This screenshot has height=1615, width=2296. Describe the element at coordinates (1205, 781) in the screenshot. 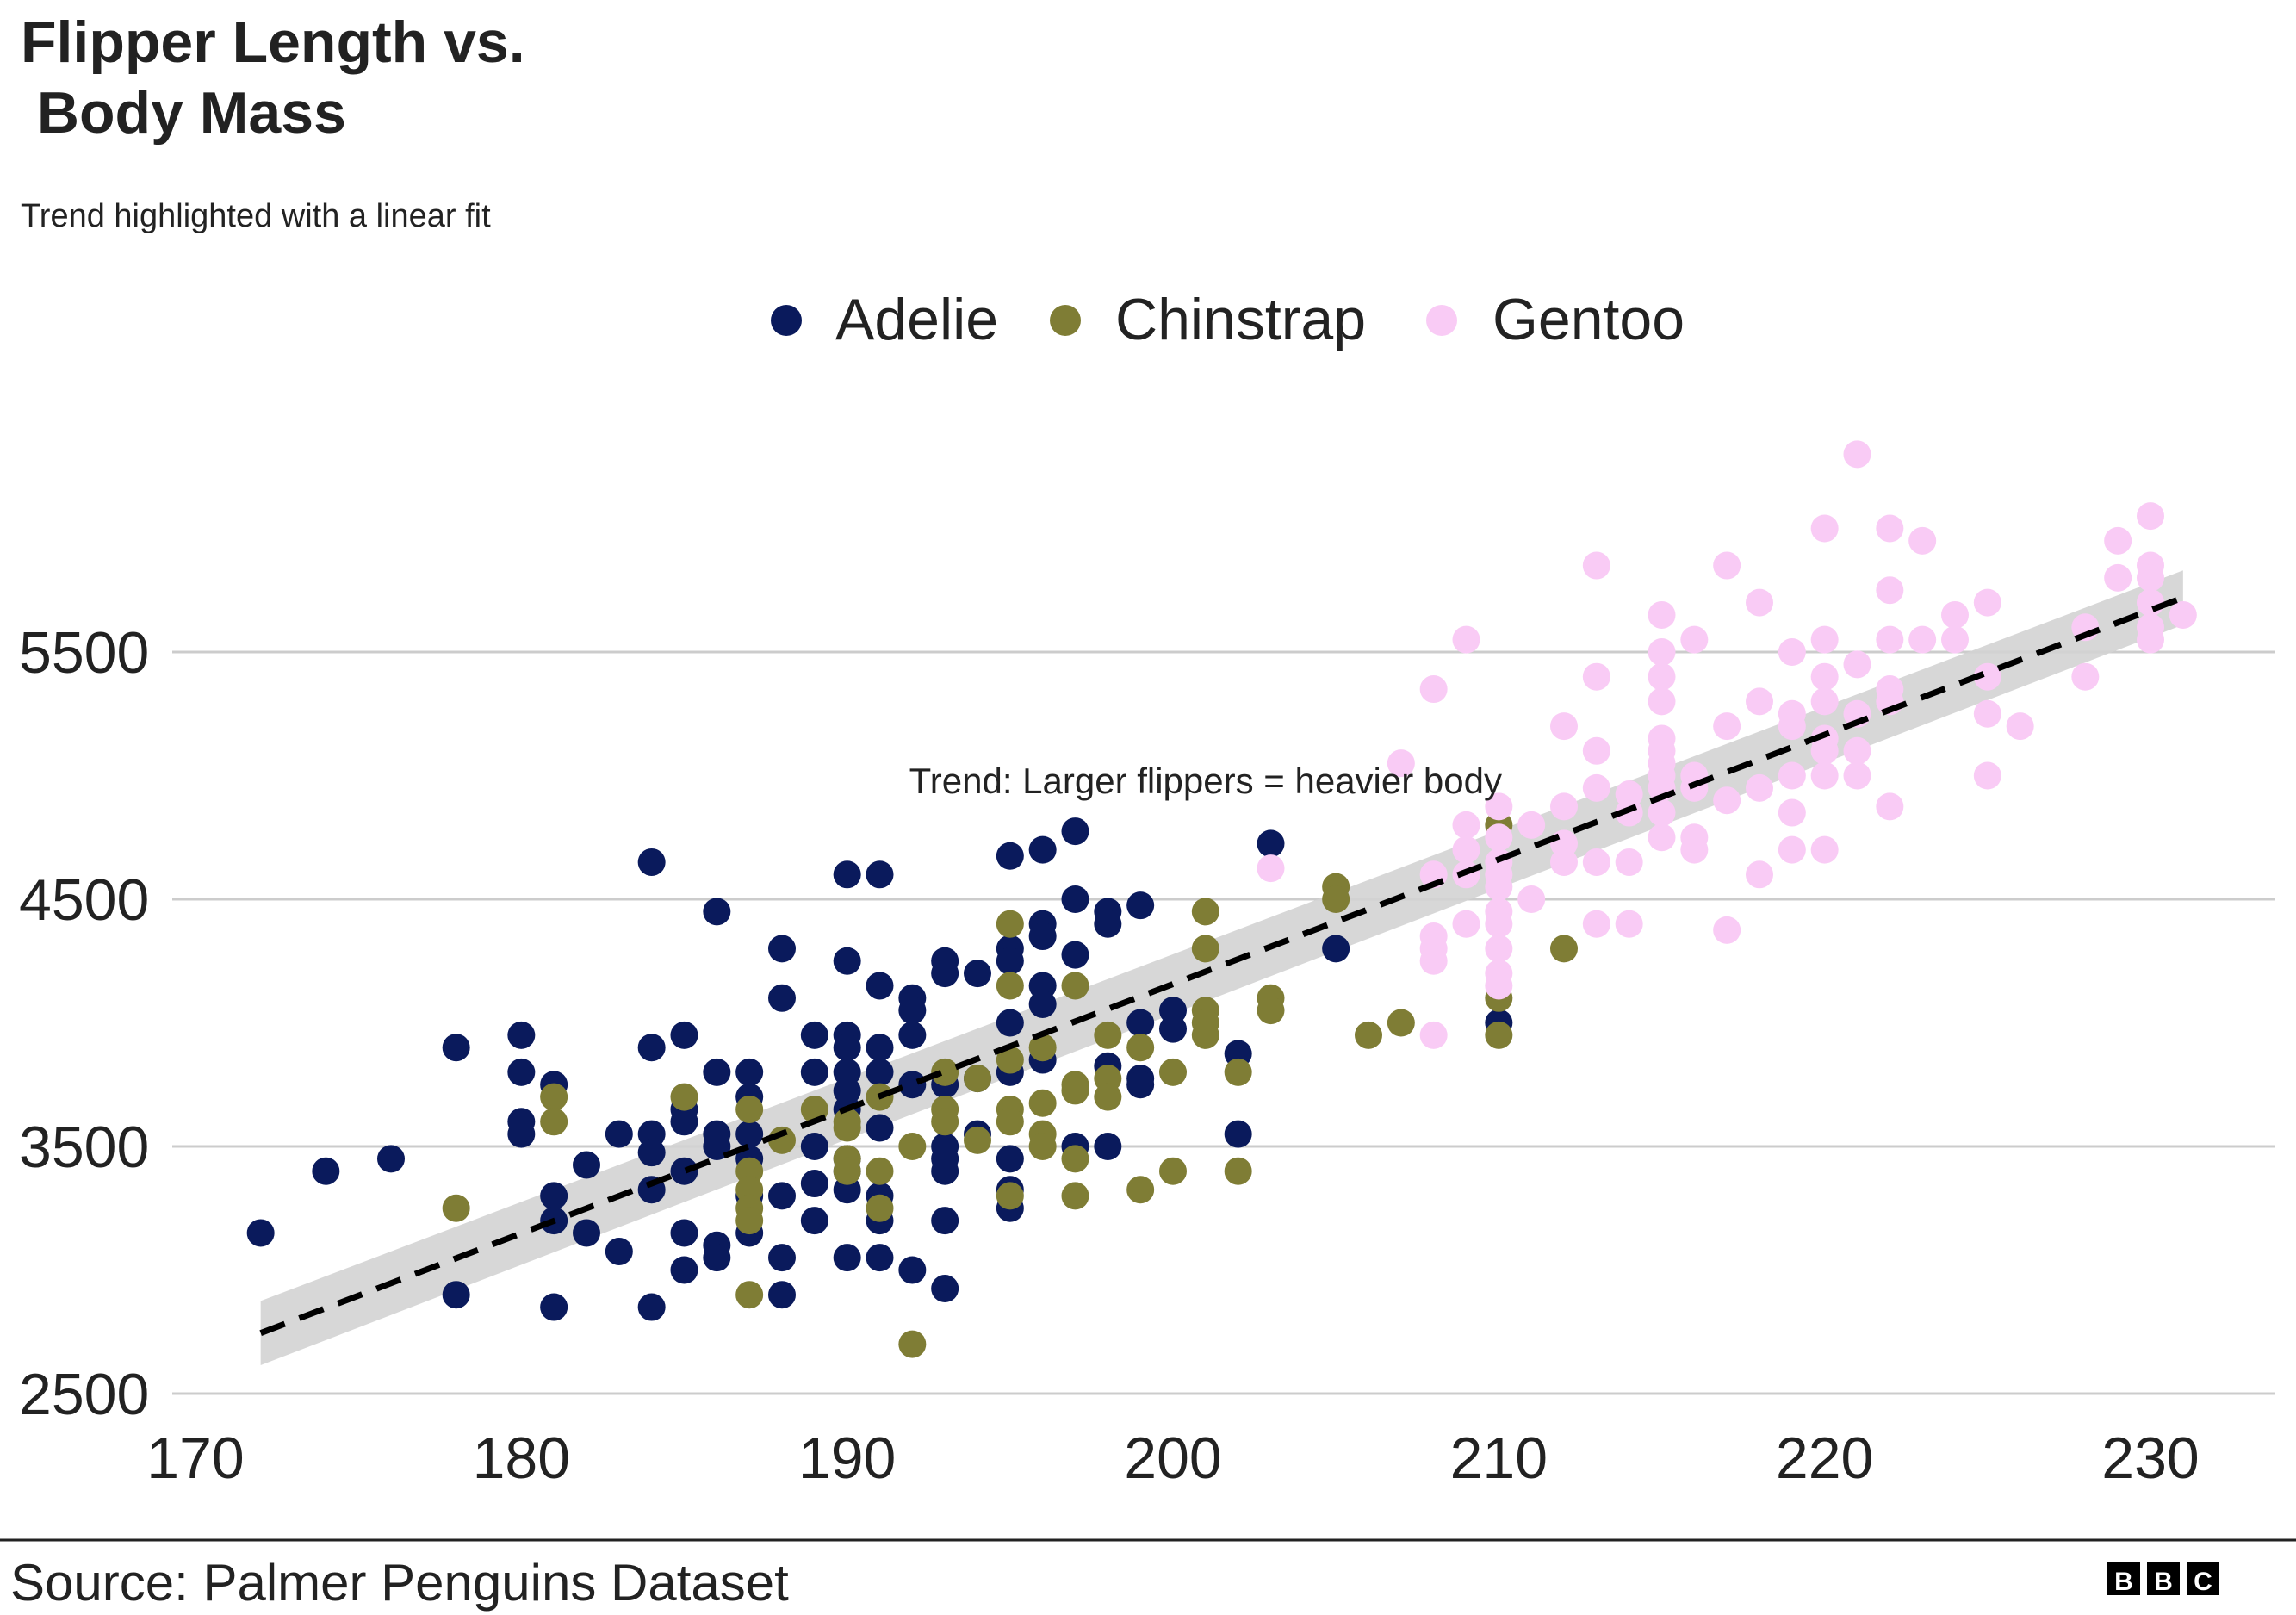

I see `trend-annotation: Trend: Larger flippers = heavier body` at that location.